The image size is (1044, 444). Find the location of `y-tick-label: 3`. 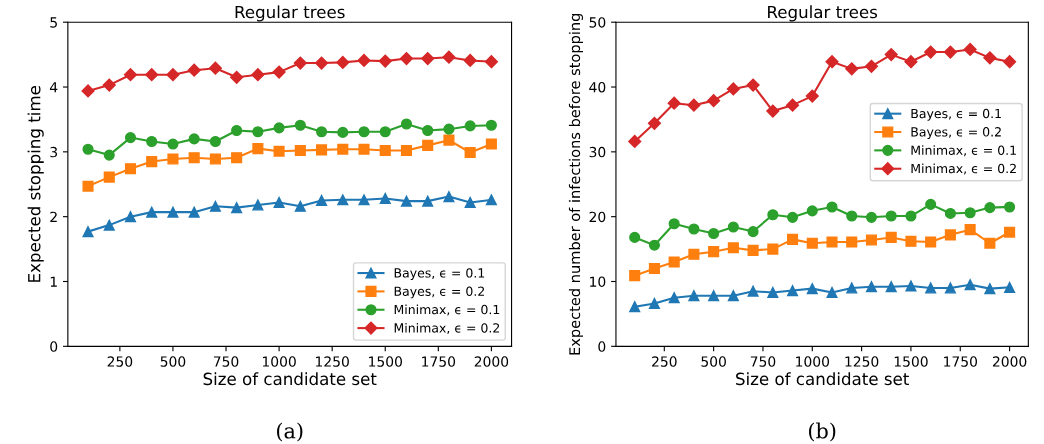

y-tick-label: 3 is located at coordinates (54, 152).